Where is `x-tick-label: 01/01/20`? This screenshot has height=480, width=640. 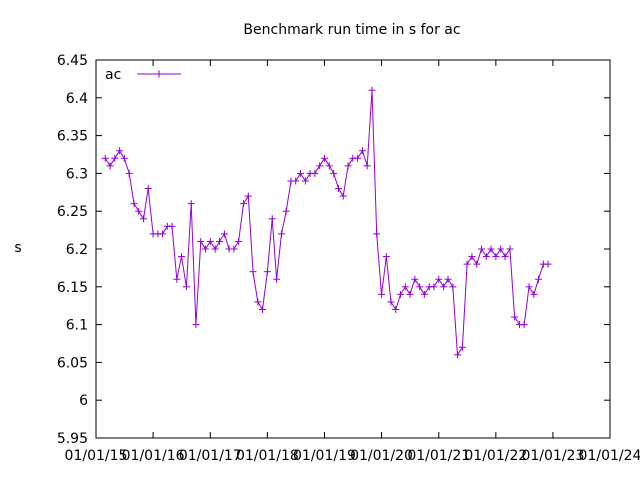
x-tick-label: 01/01/20 is located at coordinates (381, 456).